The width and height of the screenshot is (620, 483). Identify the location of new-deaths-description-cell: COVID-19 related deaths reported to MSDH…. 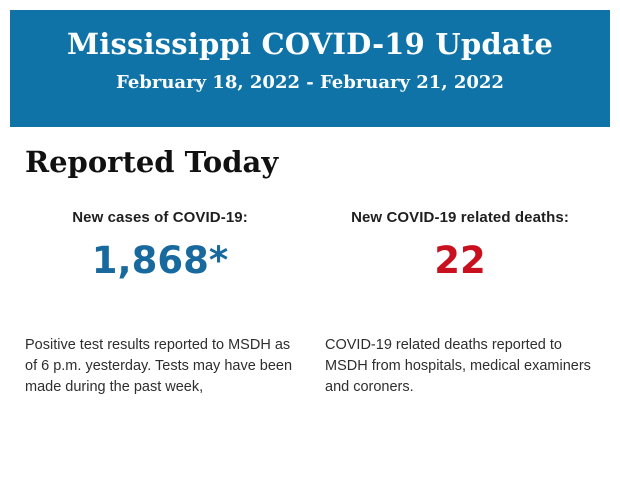
(460, 366).